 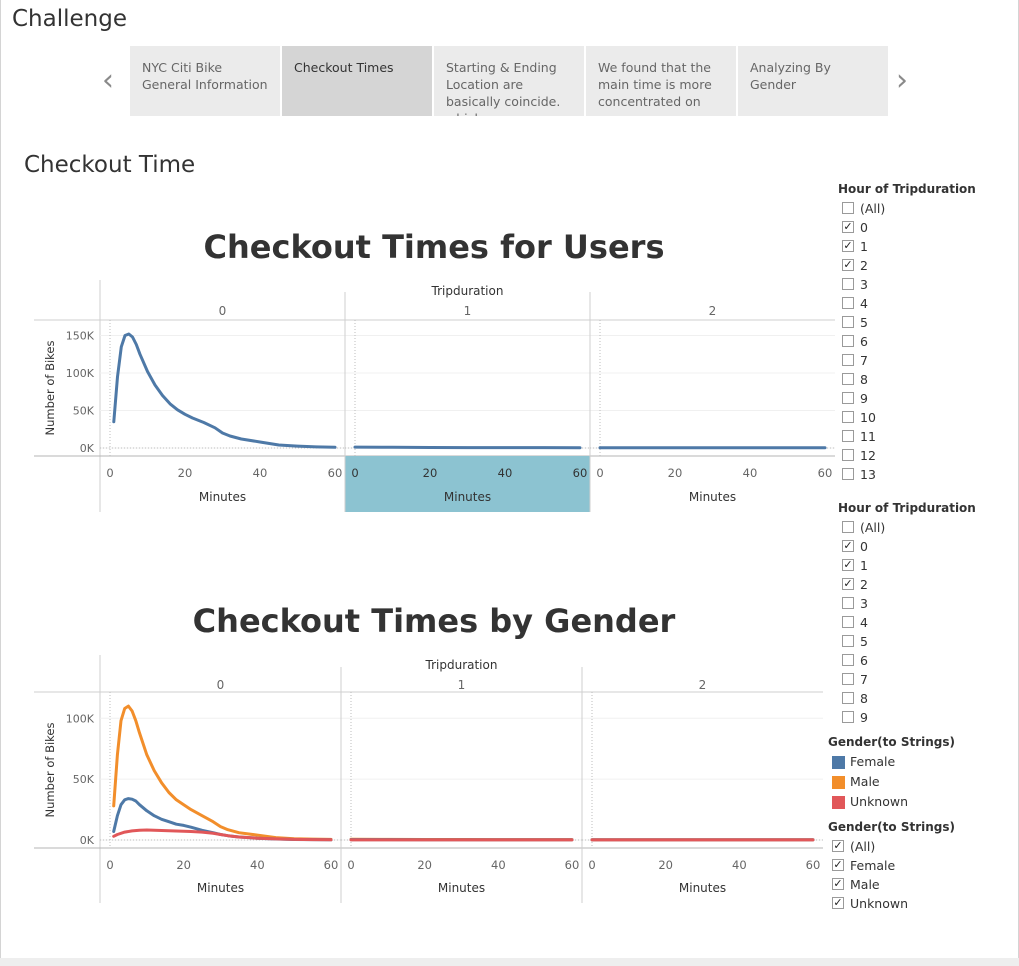 What do you see at coordinates (50, 387) in the screenshot?
I see `y-axis-label: Number of Bikes` at bounding box center [50, 387].